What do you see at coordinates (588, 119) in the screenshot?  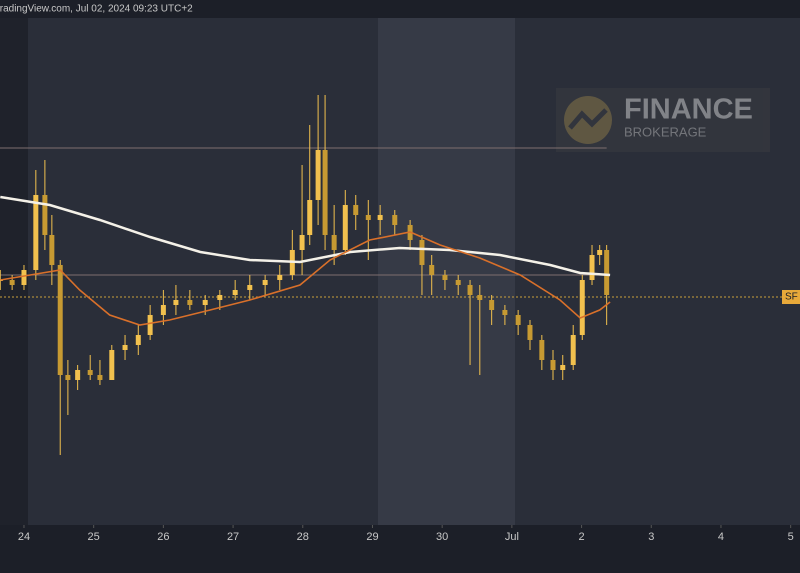 I see `watermark-logo-mark` at bounding box center [588, 119].